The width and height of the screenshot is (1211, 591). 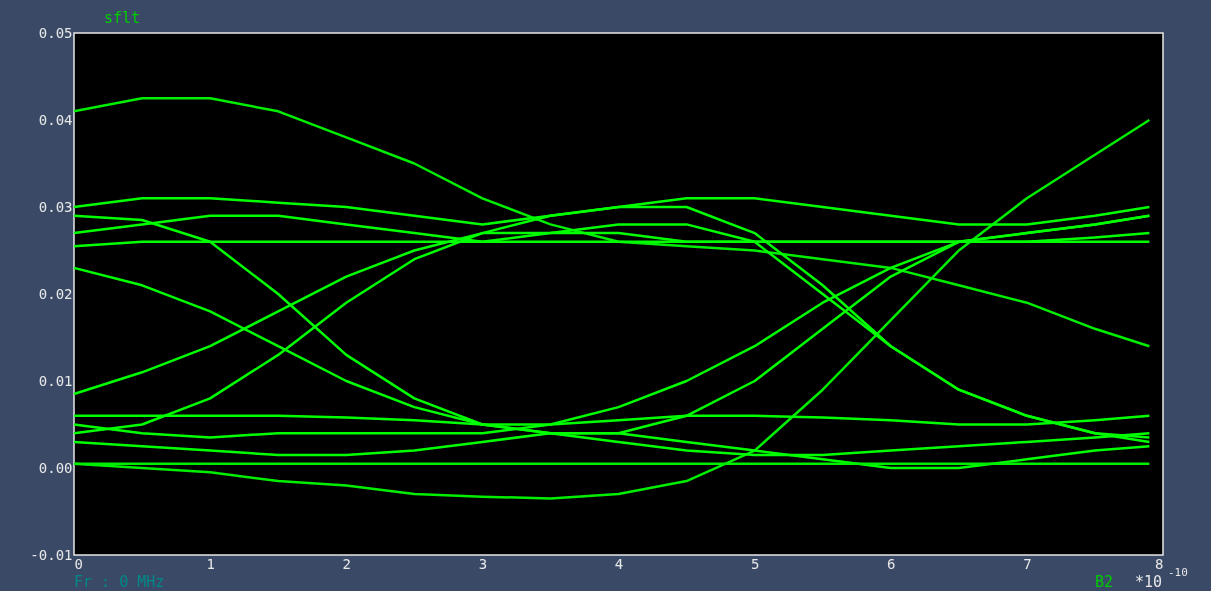 I want to click on y-tick-label: -0.01, so click(x=51, y=554).